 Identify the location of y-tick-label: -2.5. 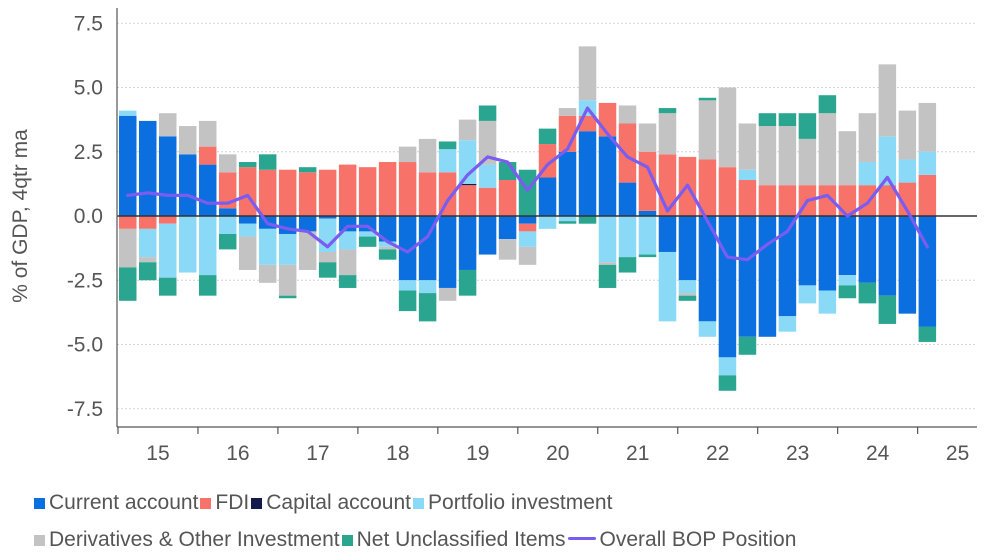
(85, 280).